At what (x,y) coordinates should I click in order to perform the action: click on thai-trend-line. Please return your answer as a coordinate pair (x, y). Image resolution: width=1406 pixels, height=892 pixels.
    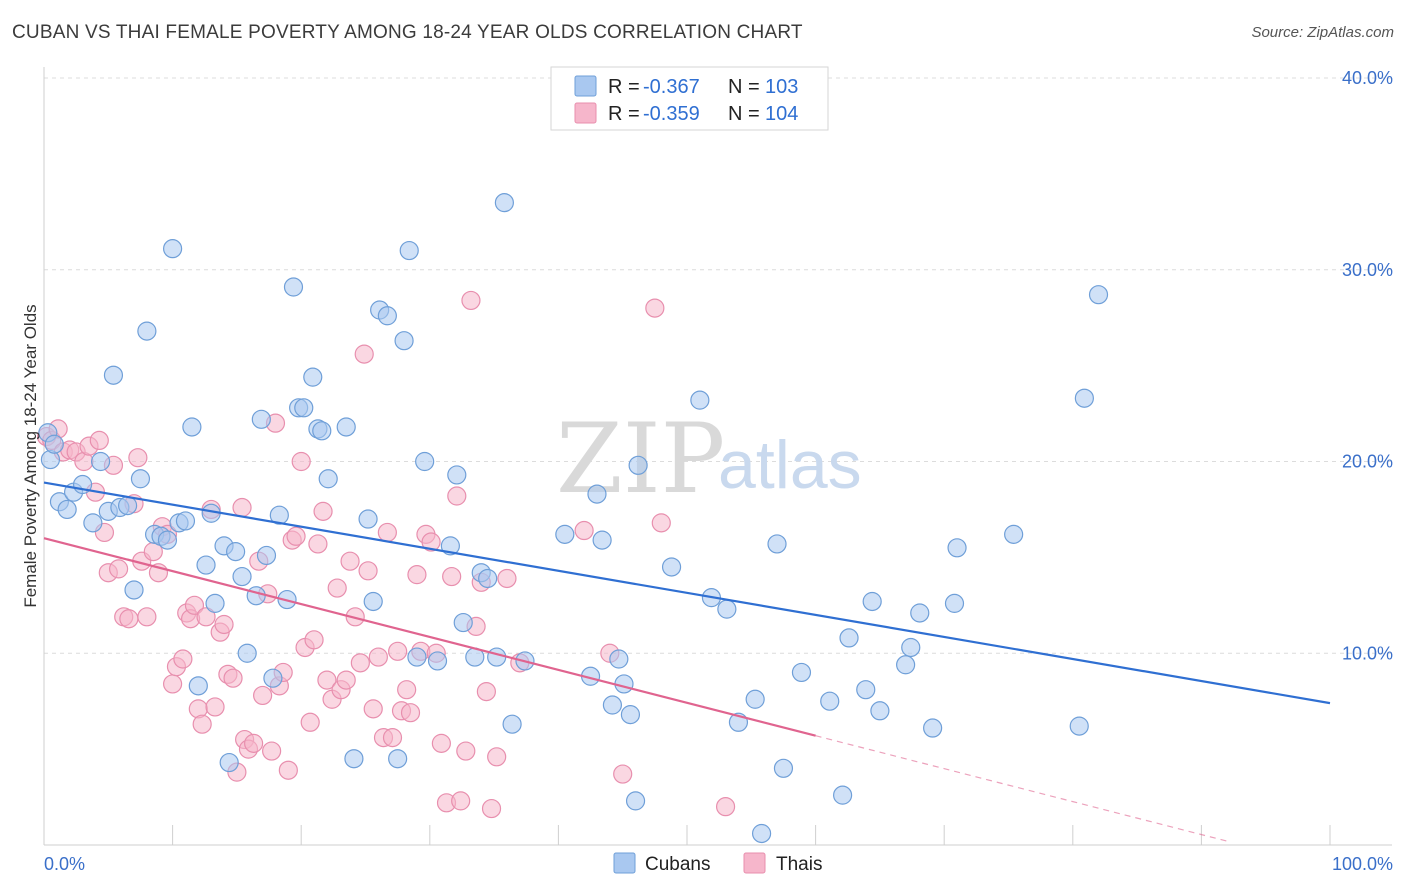
    Looking at the image, I should click on (429, 637).